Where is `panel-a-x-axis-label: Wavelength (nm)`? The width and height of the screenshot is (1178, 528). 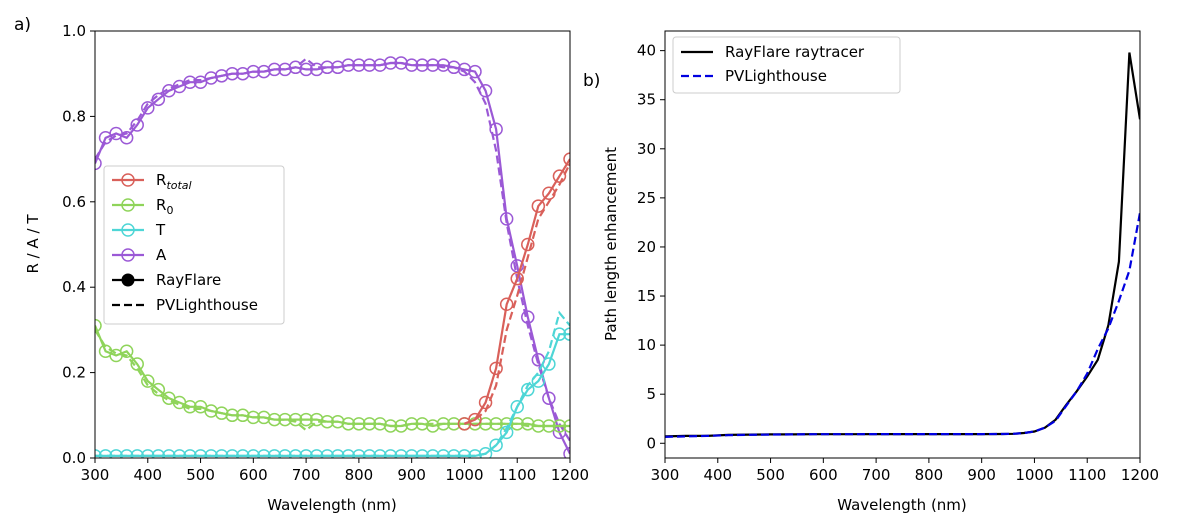
panel-a-x-axis-label: Wavelength (nm) is located at coordinates (332, 505).